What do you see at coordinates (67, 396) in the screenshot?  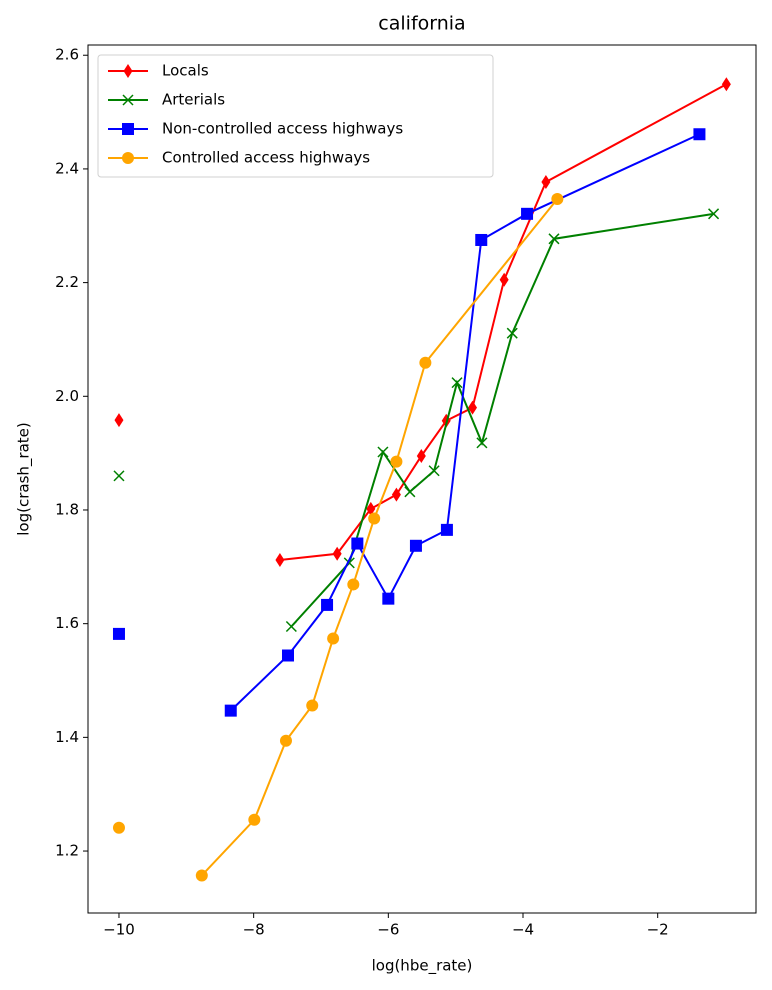 I see `y-tick-label: 2.0` at bounding box center [67, 396].